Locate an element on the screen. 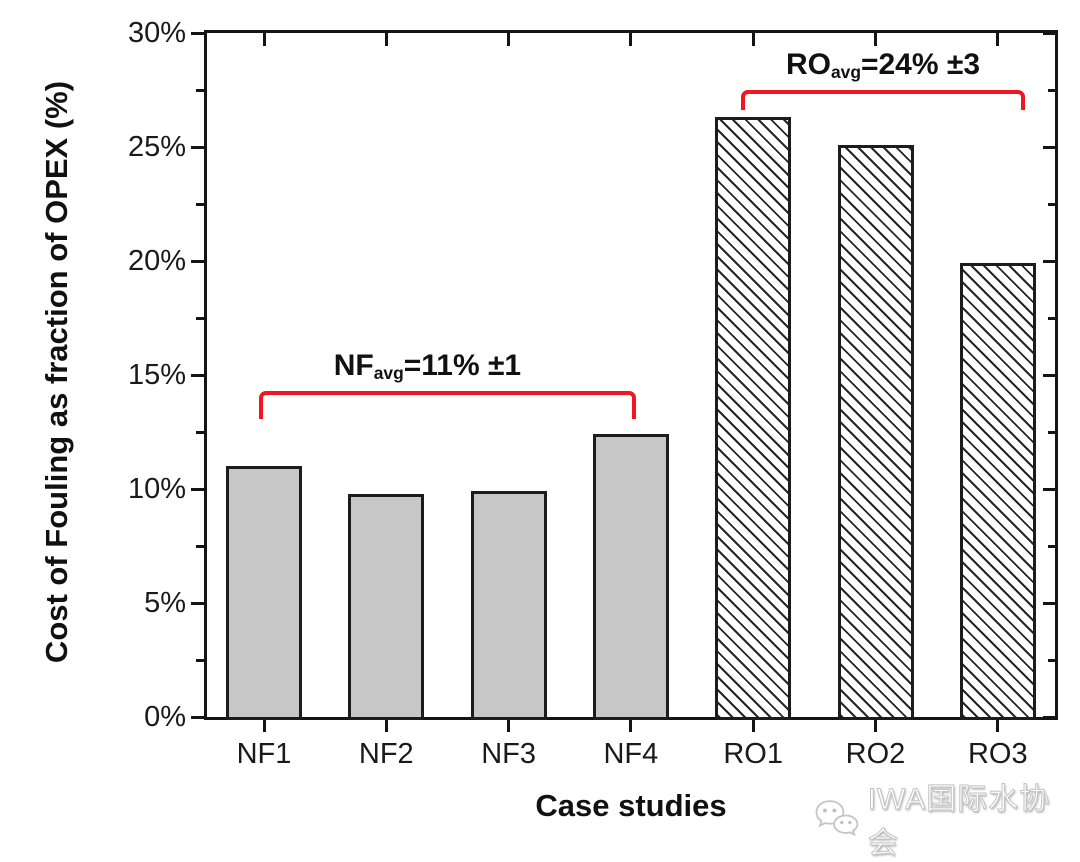 Image resolution: width=1080 pixels, height=862 pixels. watermark: IWA国际水协会 is located at coordinates (946, 818).